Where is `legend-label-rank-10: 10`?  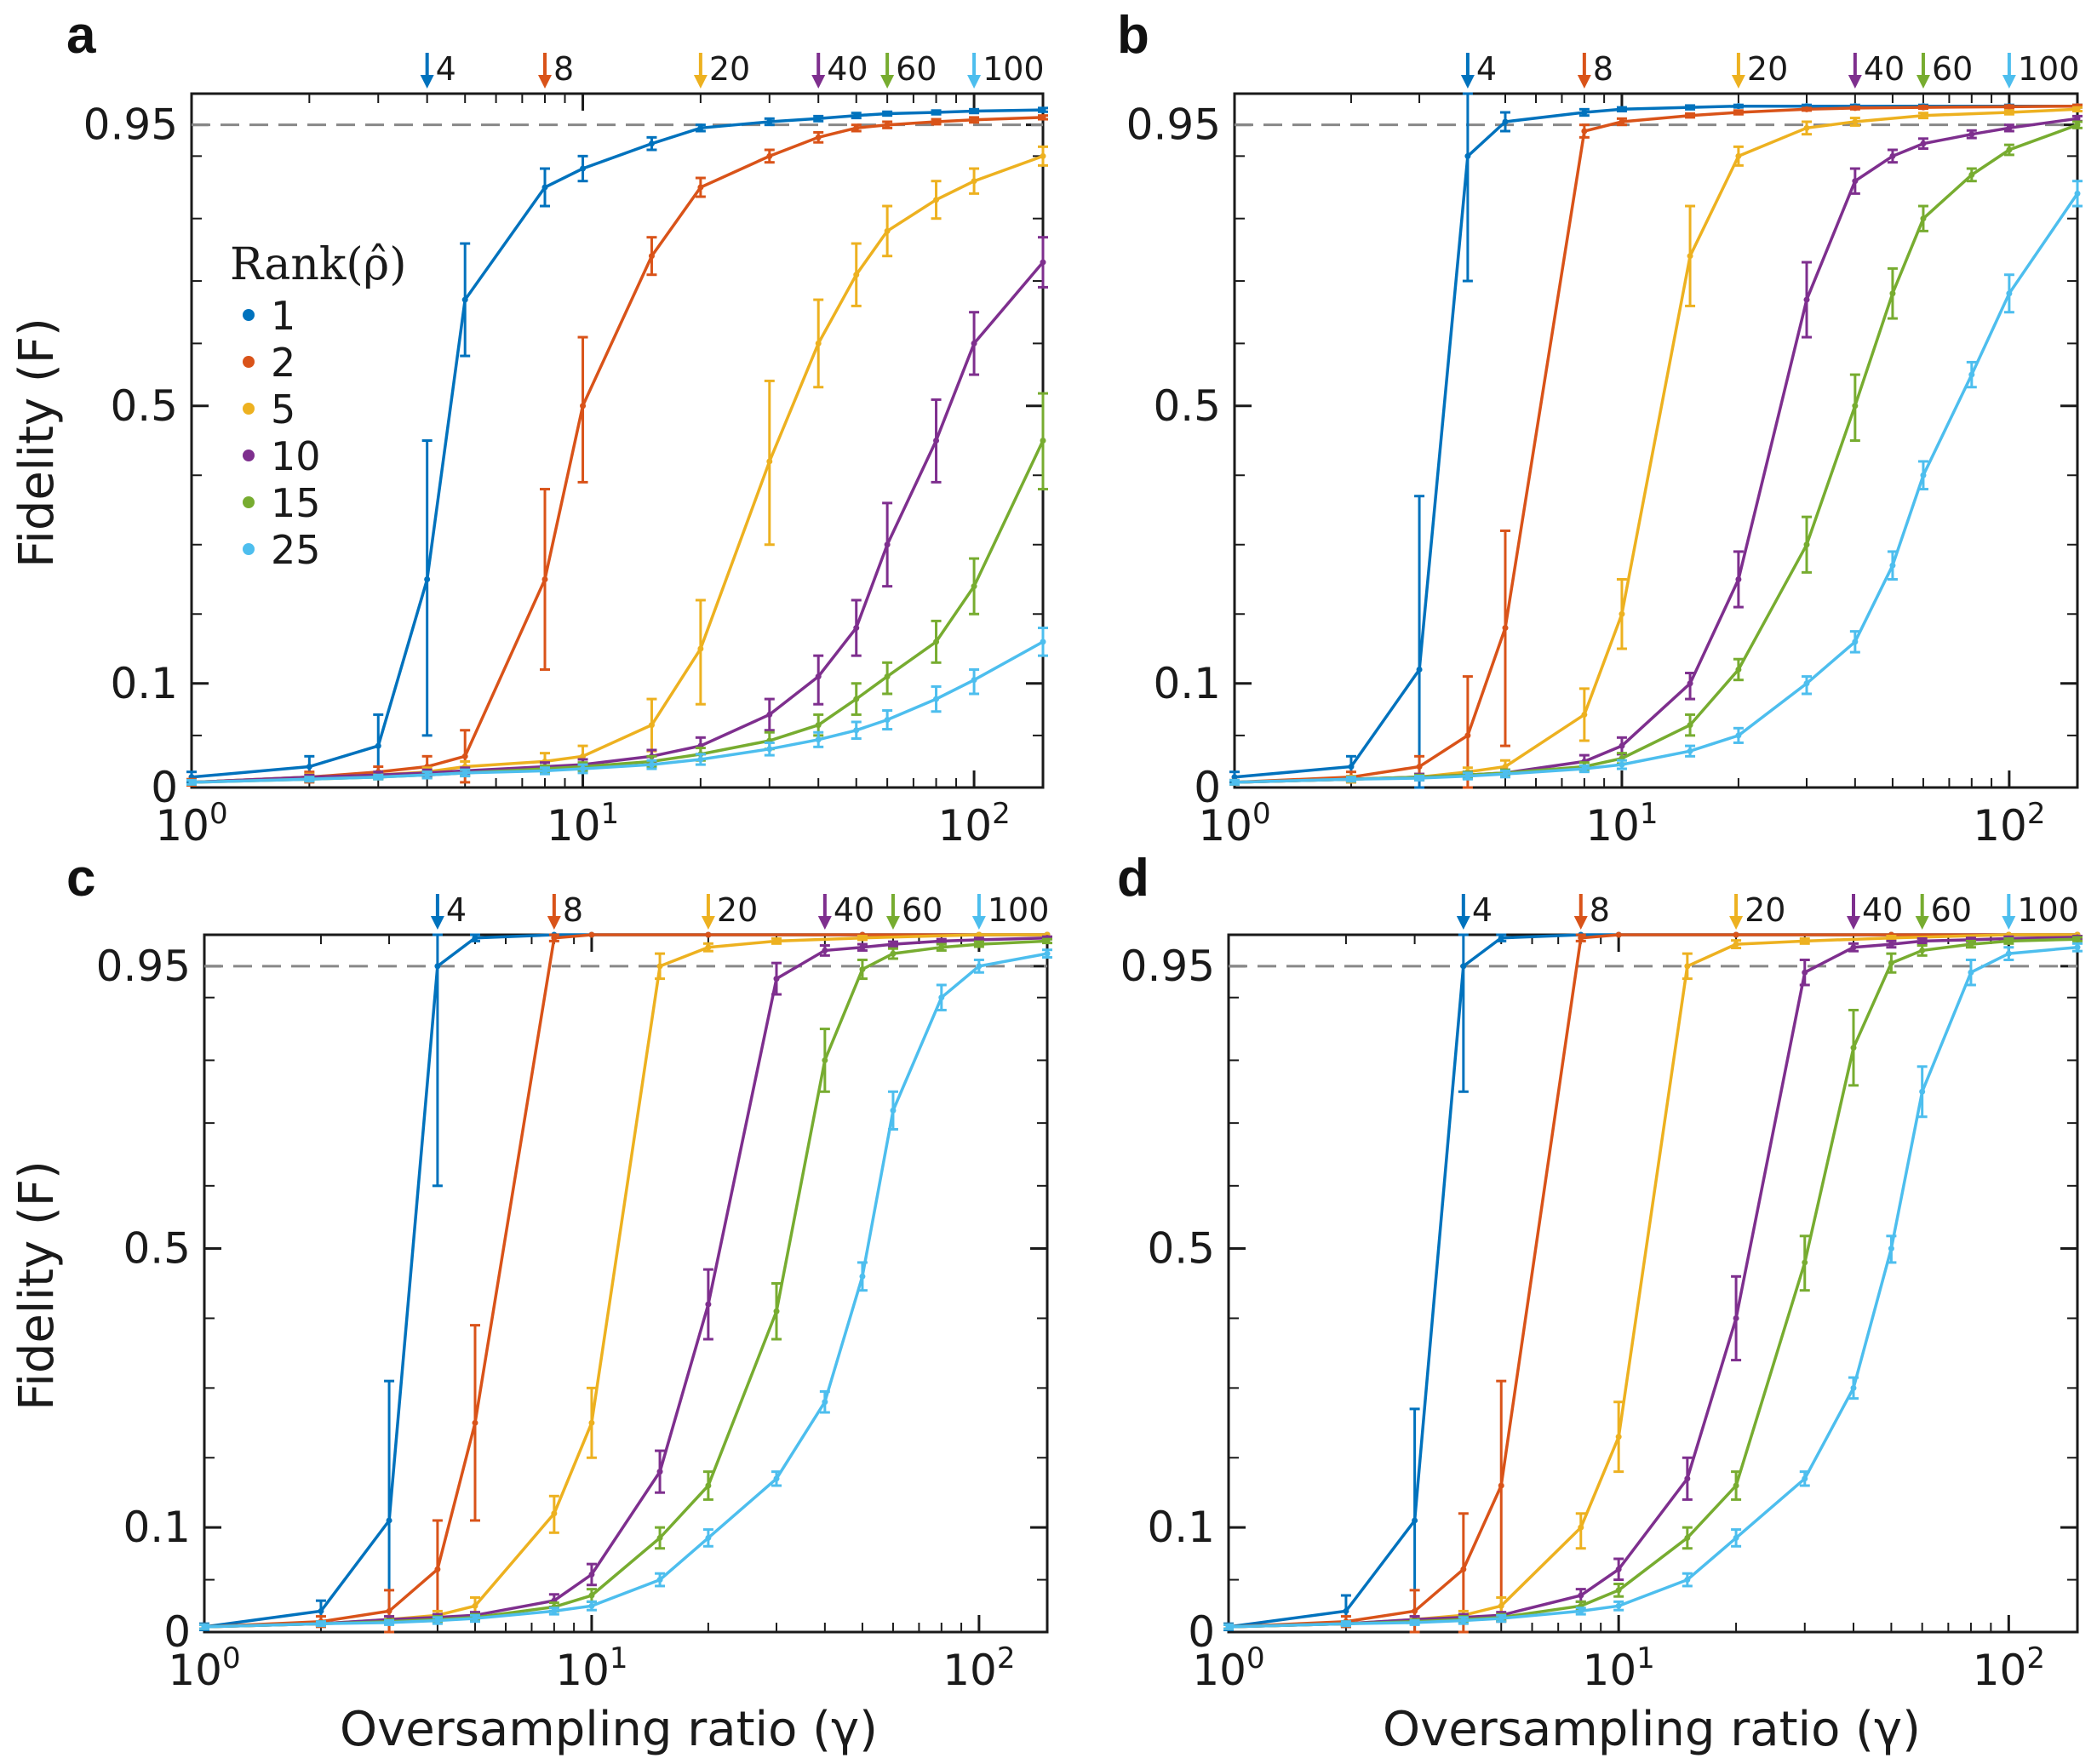
legend-label-rank-10: 10 is located at coordinates (296, 456).